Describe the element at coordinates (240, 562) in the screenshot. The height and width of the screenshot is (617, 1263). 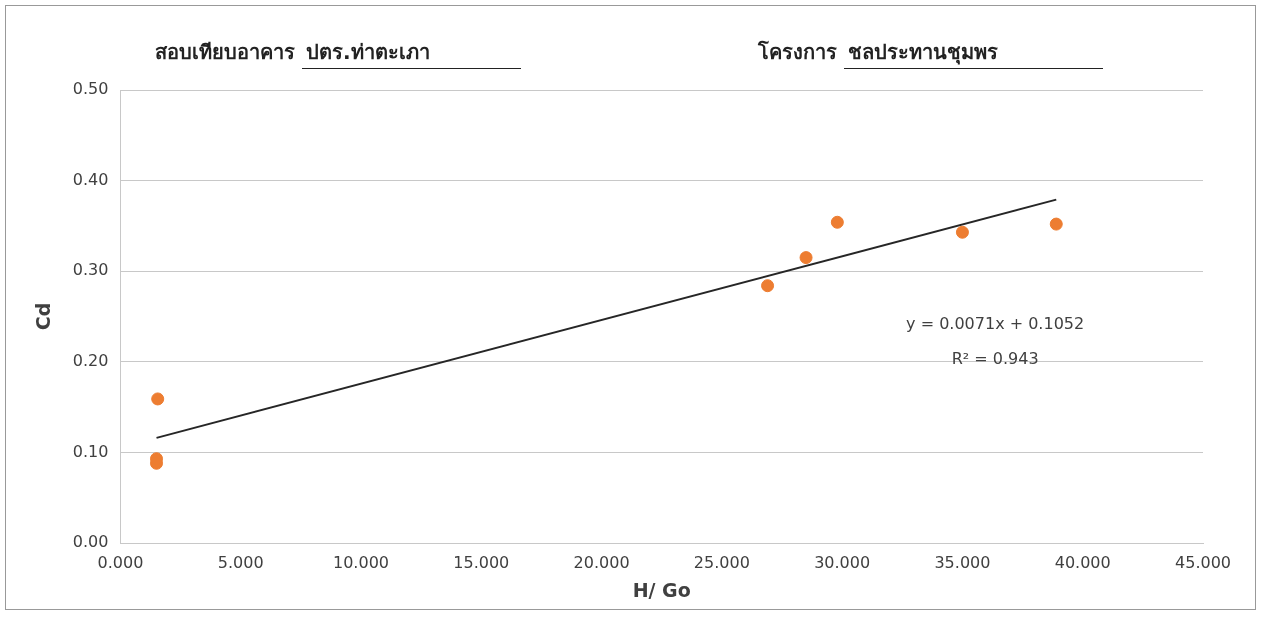
I see `x-tick-label: 5.000` at that location.